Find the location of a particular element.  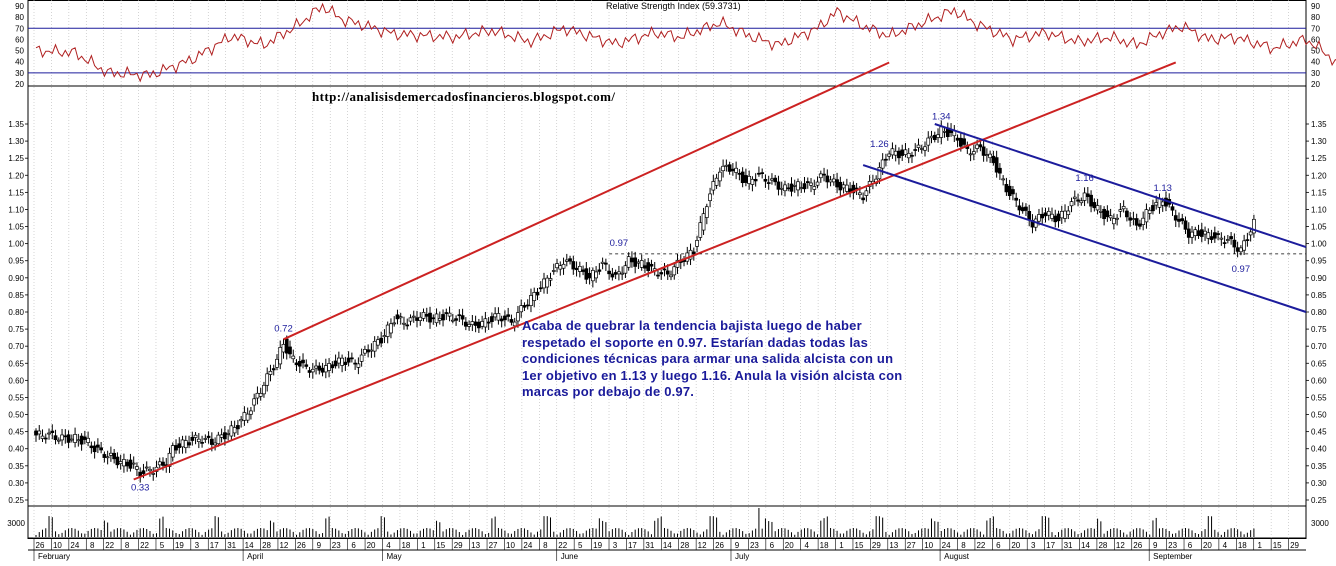

x-day-label: 18 is located at coordinates (824, 545).